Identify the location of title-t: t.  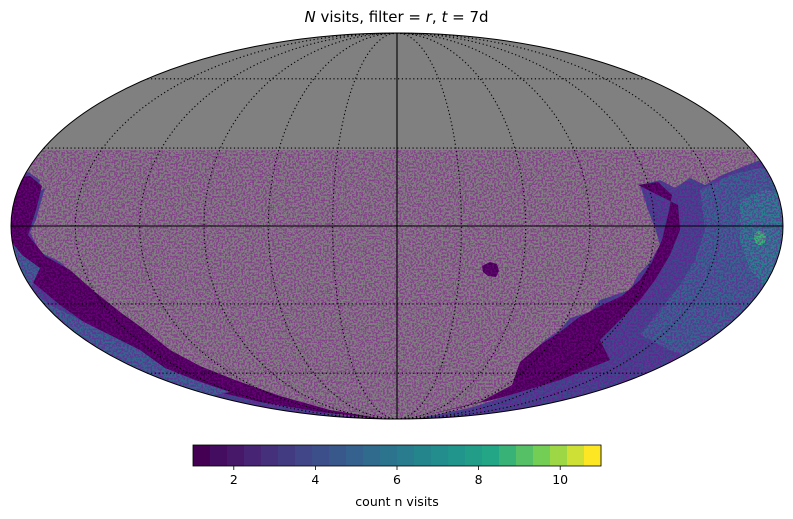
(444, 17).